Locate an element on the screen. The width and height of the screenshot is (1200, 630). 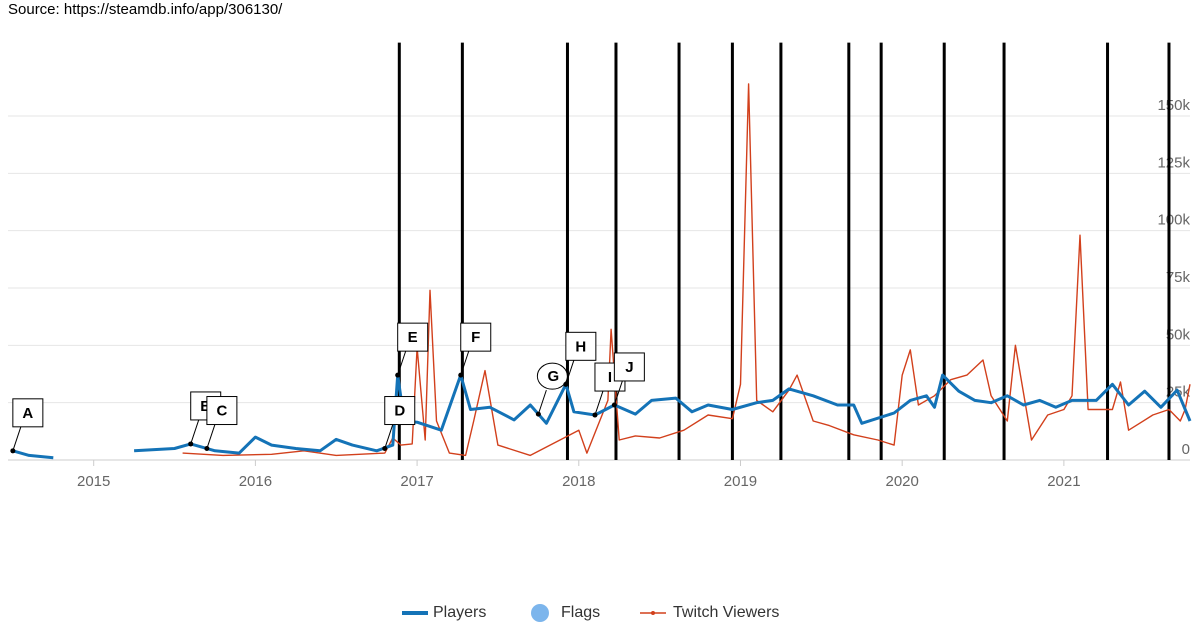
annotation-label: F is located at coordinates (475, 337).